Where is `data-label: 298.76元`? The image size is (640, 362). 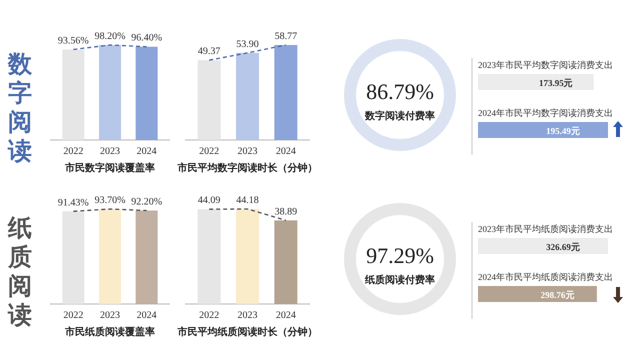 data-label: 298.76元 is located at coordinates (557, 295).